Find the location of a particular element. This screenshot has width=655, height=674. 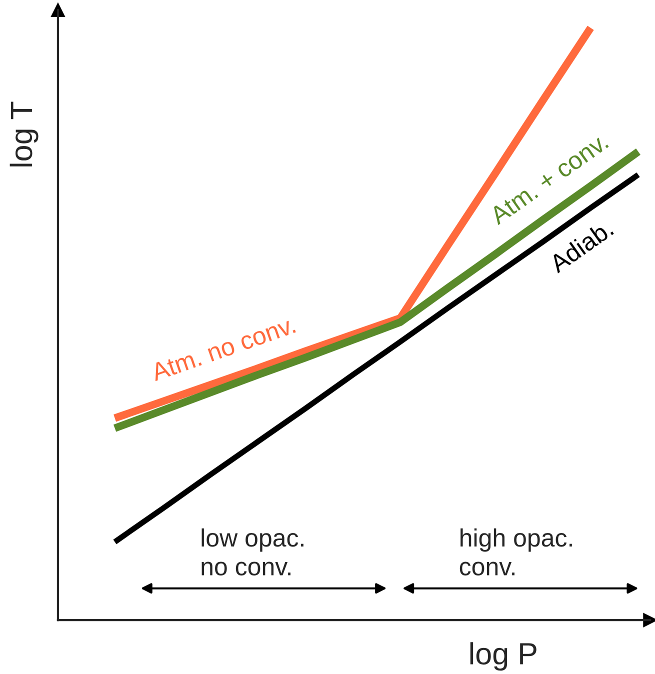

y-axis-title: log T is located at coordinates (24, 134).